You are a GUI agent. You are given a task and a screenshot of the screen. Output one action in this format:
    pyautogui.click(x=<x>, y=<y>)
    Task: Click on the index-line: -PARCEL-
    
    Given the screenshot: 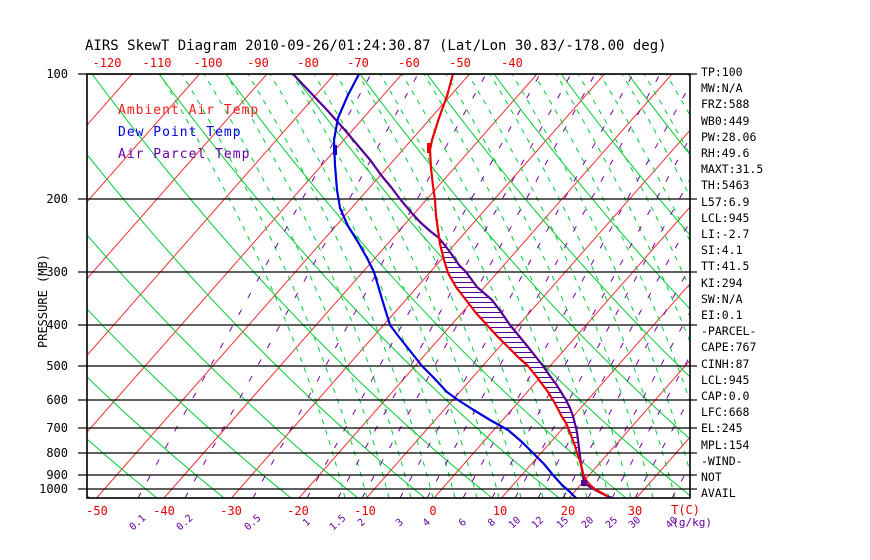 What is the action you would take?
    pyautogui.click(x=729, y=331)
    